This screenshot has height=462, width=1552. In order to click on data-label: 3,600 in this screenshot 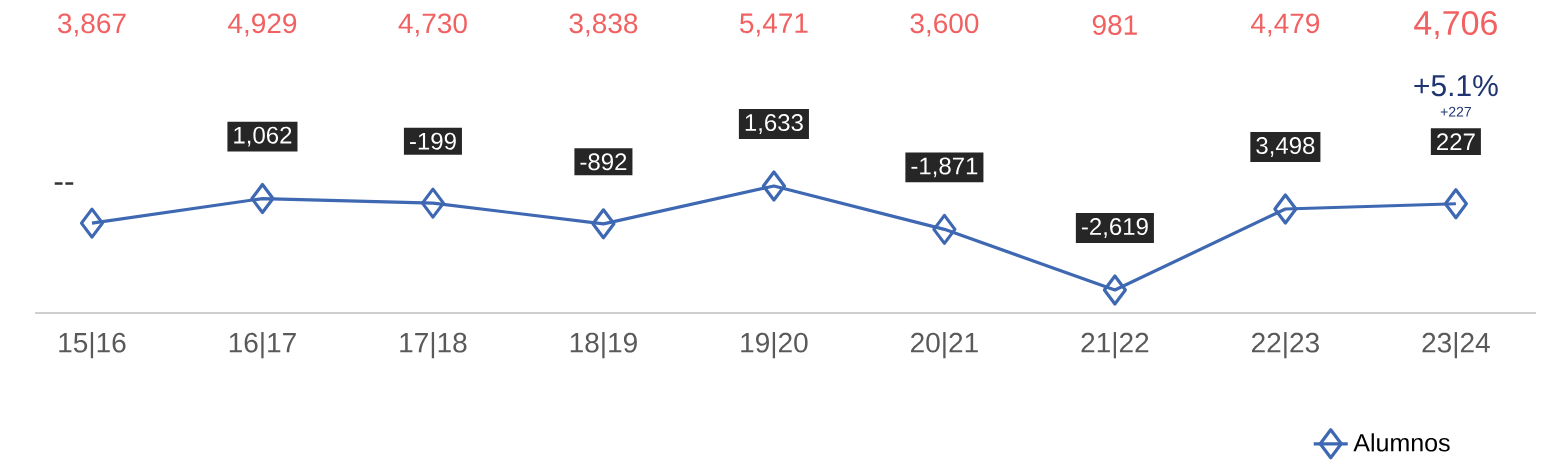, I will do `click(944, 25)`.